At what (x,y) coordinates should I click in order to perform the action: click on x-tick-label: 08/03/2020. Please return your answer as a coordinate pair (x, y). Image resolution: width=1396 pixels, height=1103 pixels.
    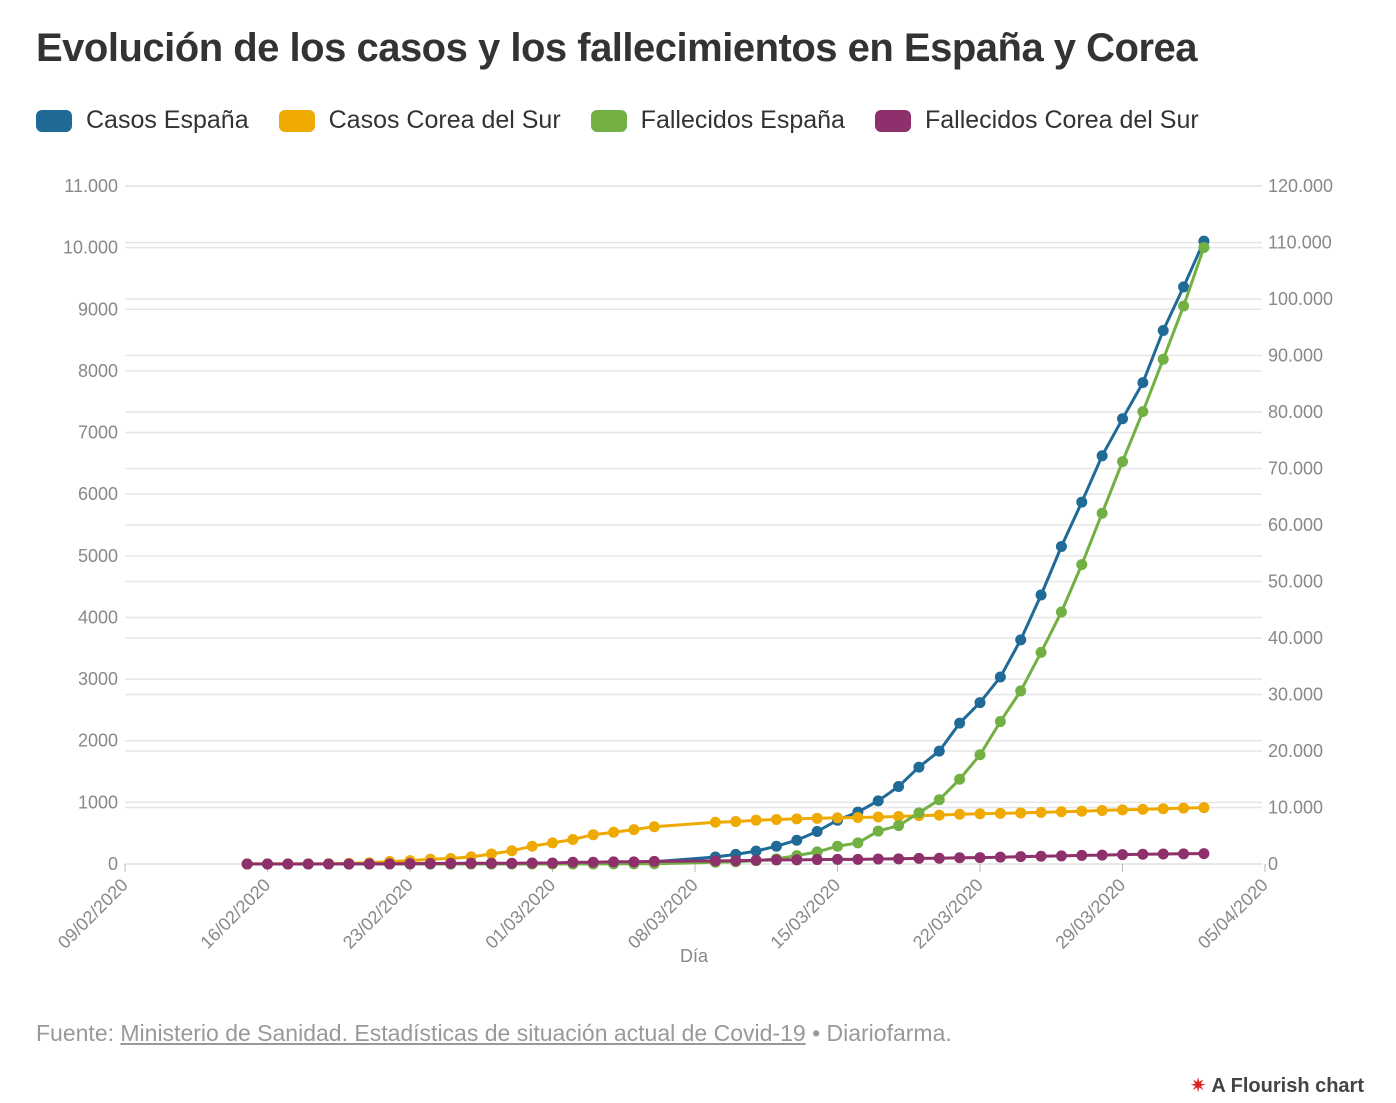
    Looking at the image, I should click on (663, 914).